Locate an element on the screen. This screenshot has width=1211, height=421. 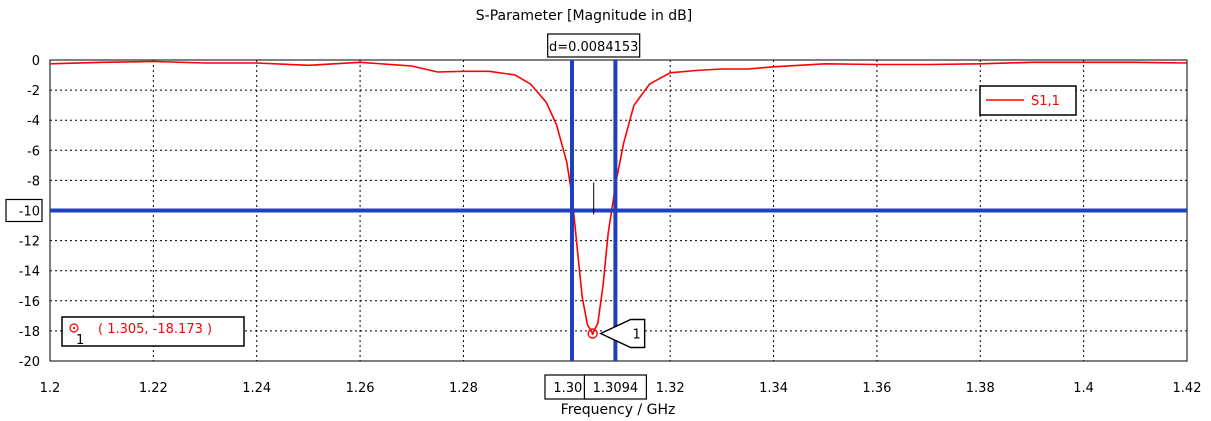
point-marker is located at coordinates (592, 333).